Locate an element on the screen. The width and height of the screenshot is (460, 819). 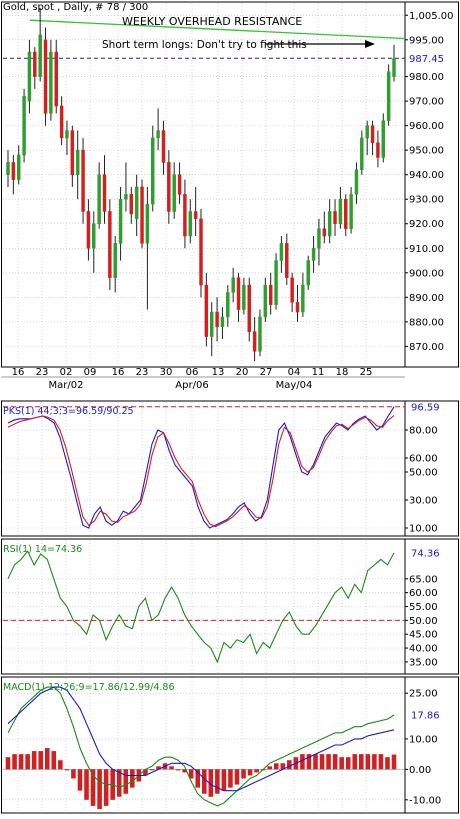
y-tick-label: 987.45 is located at coordinates (426, 59).